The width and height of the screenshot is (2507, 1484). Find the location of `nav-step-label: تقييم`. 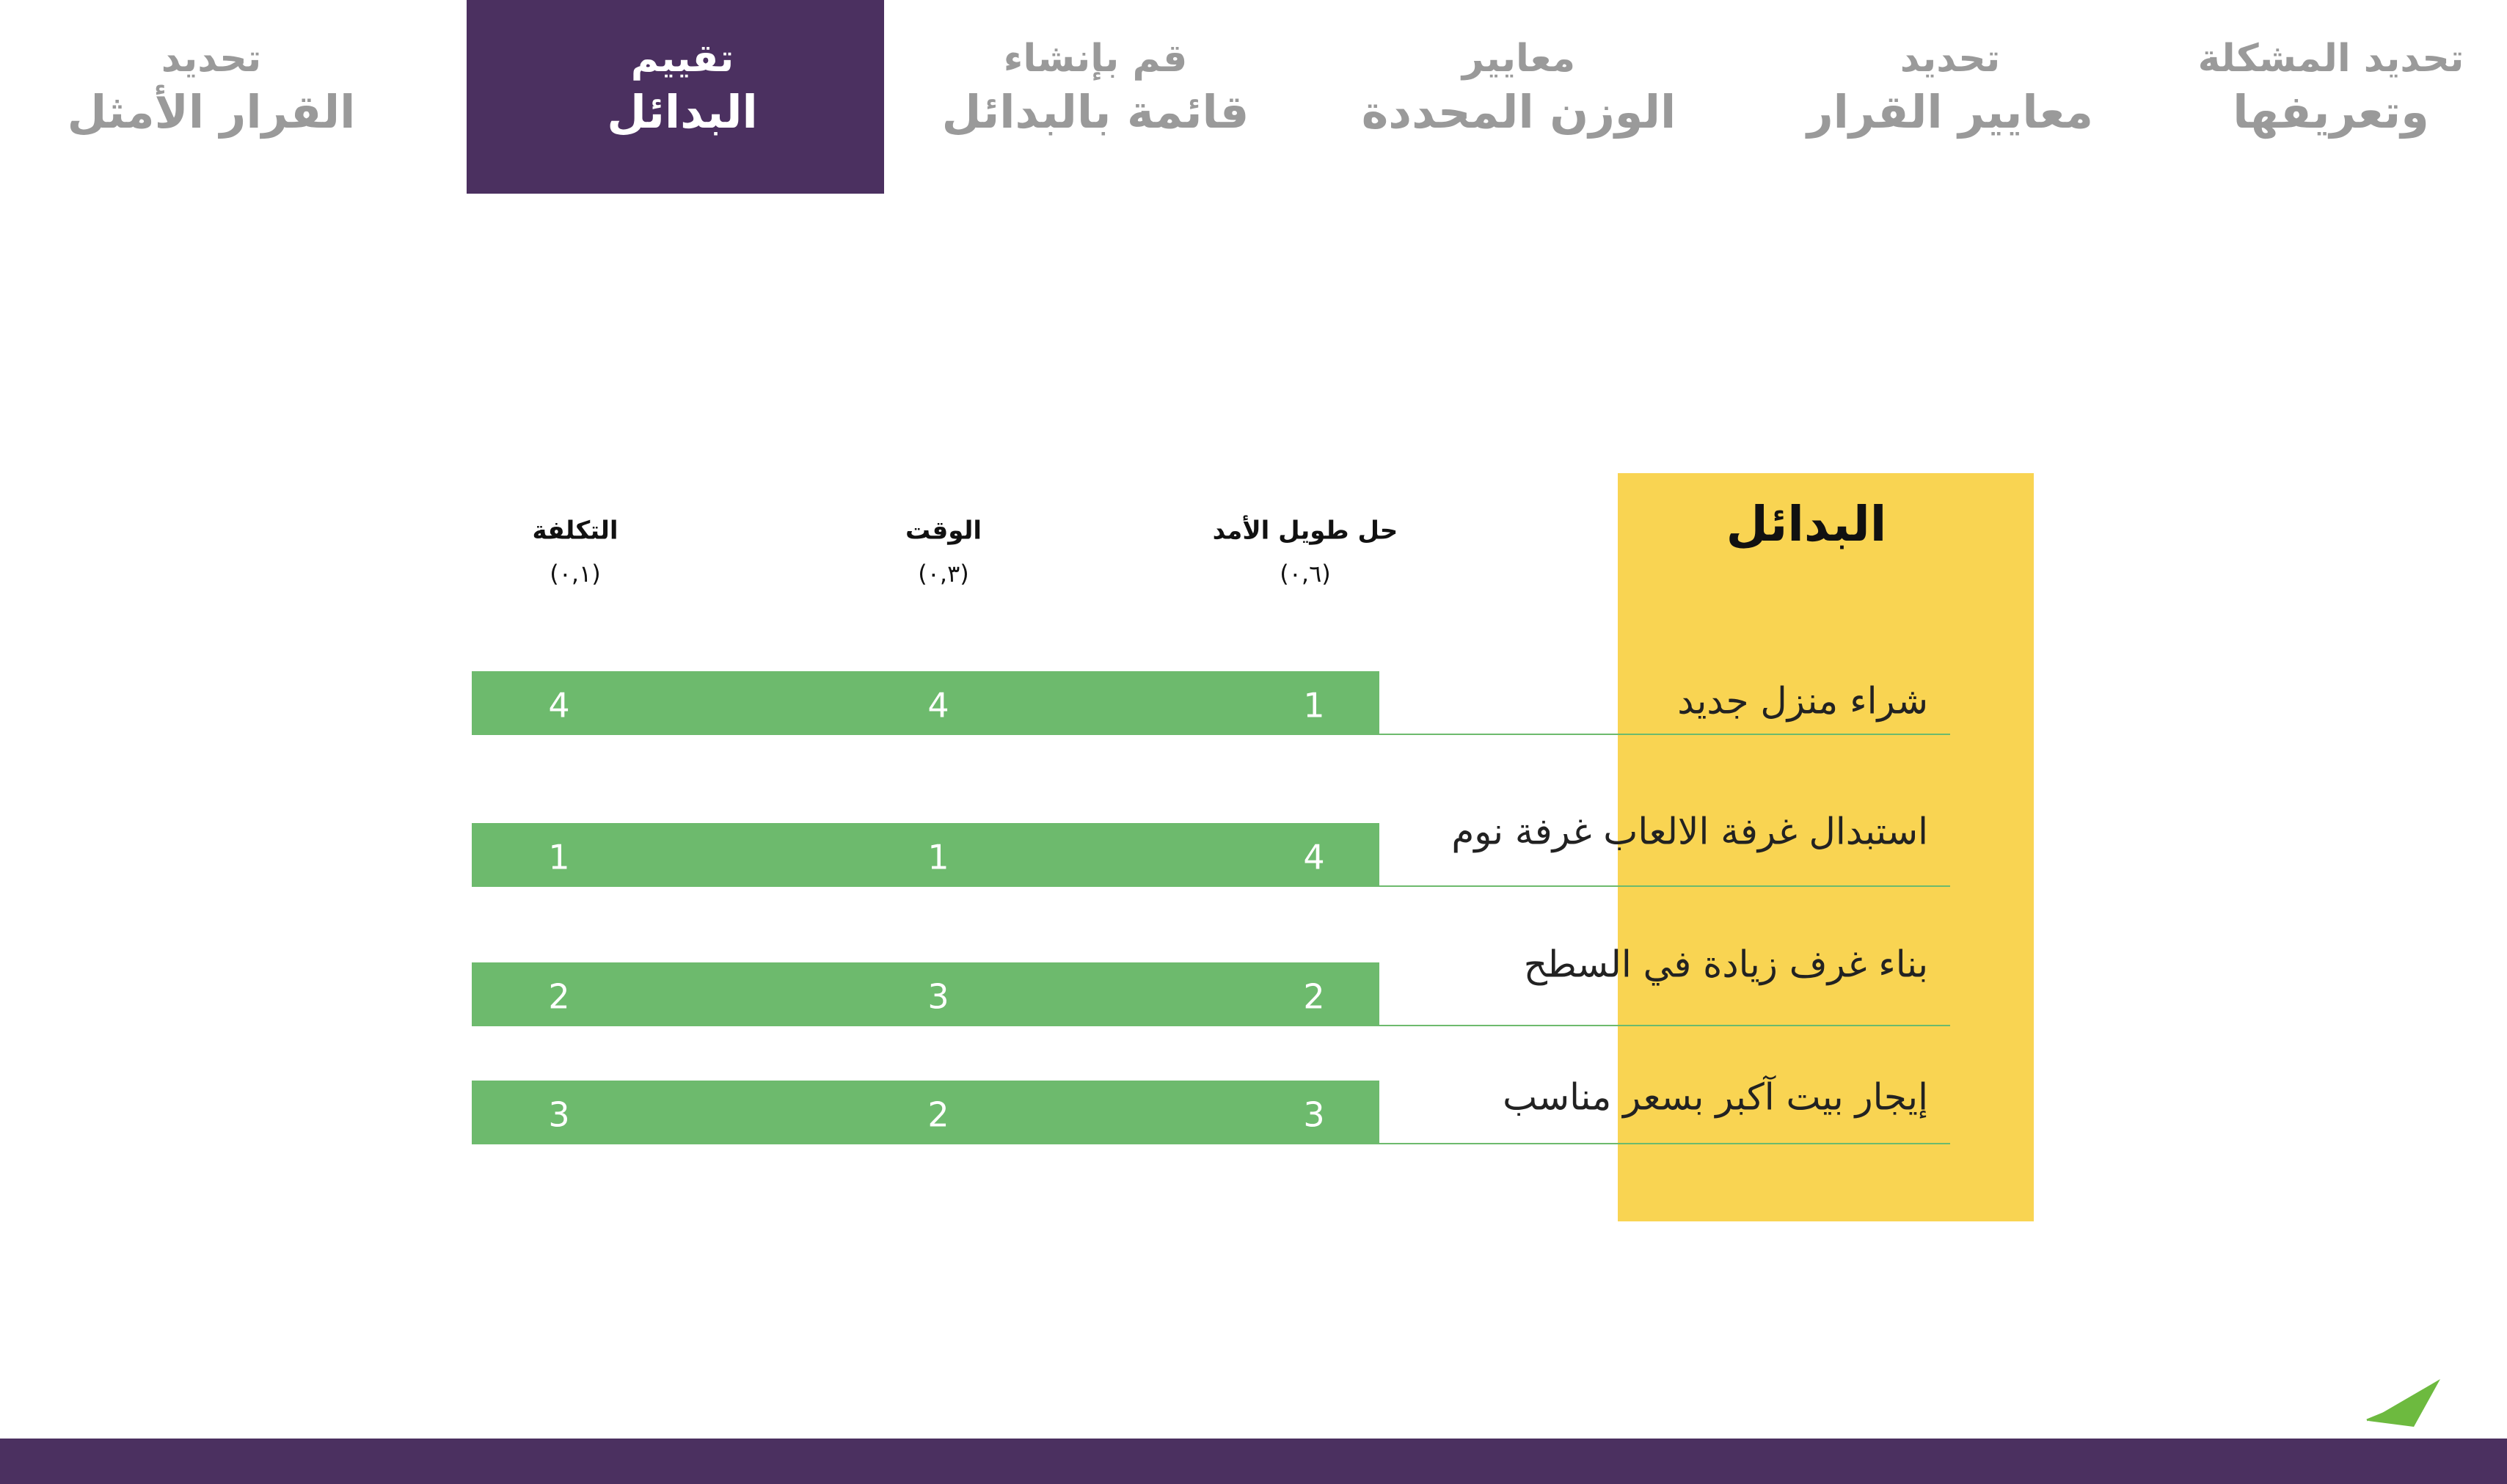

nav-step-label: تقييم is located at coordinates (682, 59).